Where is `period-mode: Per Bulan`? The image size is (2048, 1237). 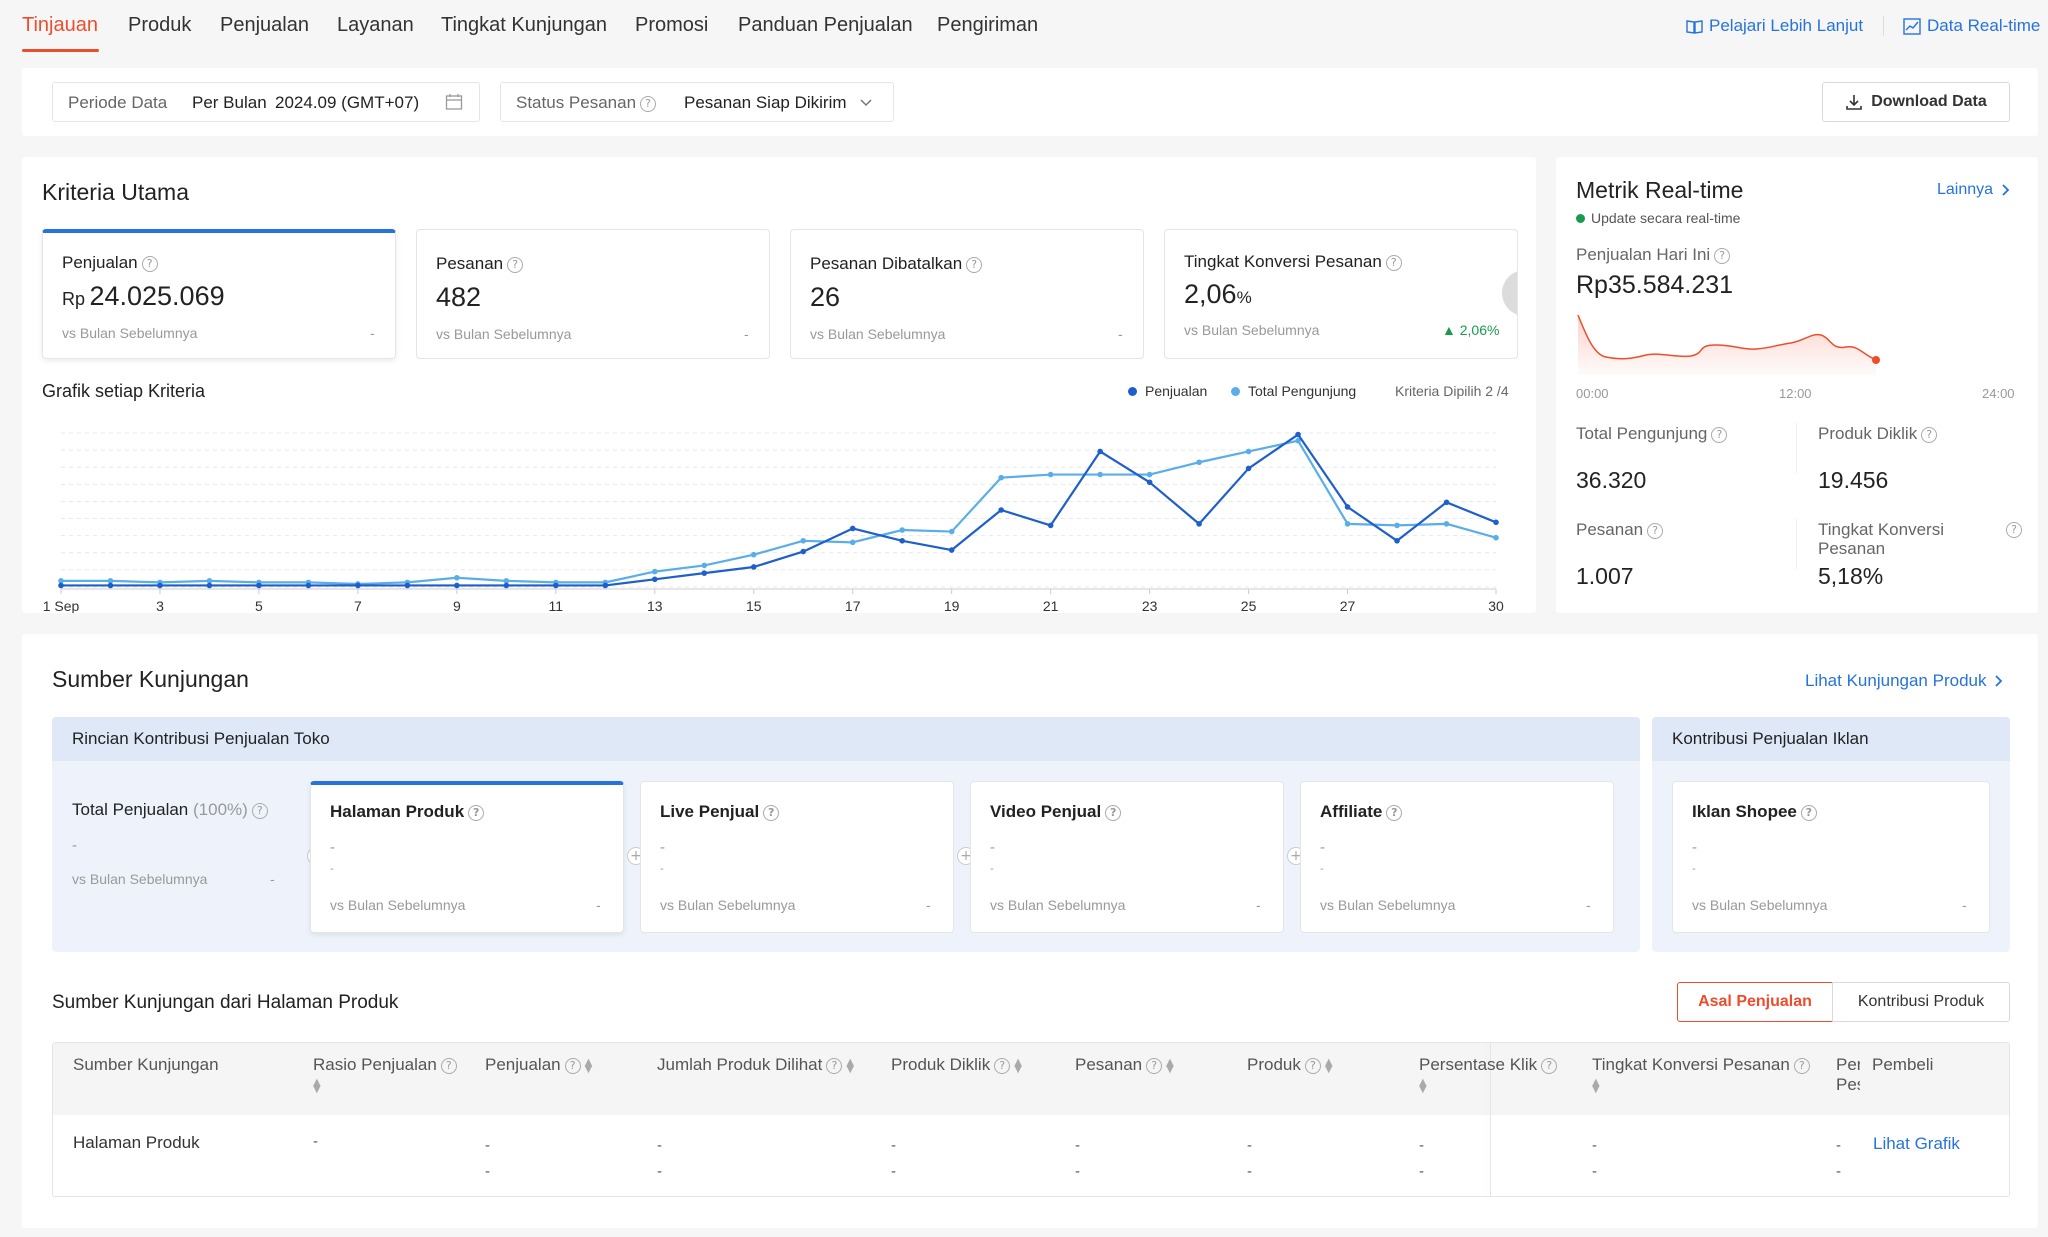 period-mode: Per Bulan is located at coordinates (229, 102).